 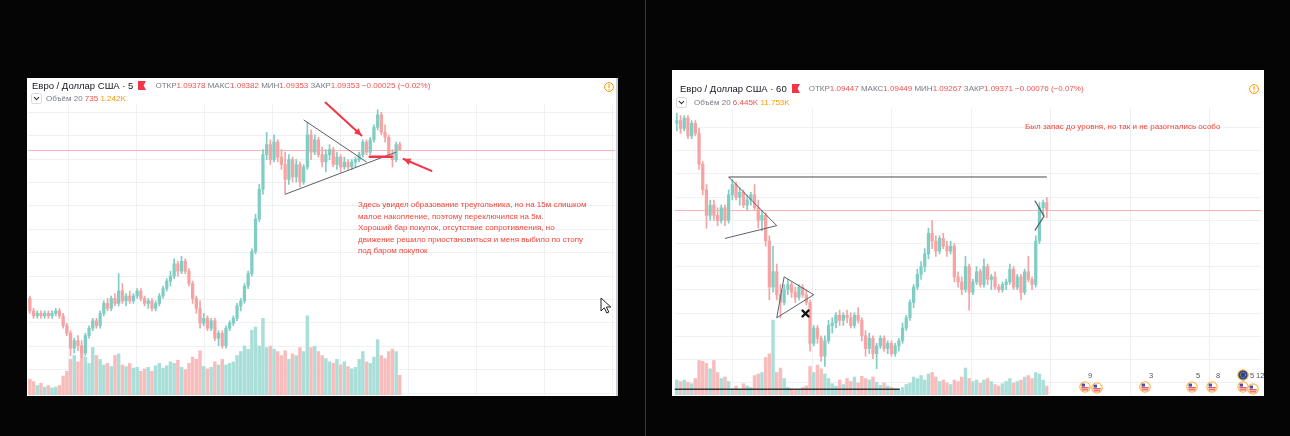 What do you see at coordinates (946, 88) in the screenshot?
I see `chart-subtitle: ОТКР1.09447 МАКС1.09449 МИН1.09267 ЗАКР1.09371 −0.00076 (−0.07%)` at bounding box center [946, 88].